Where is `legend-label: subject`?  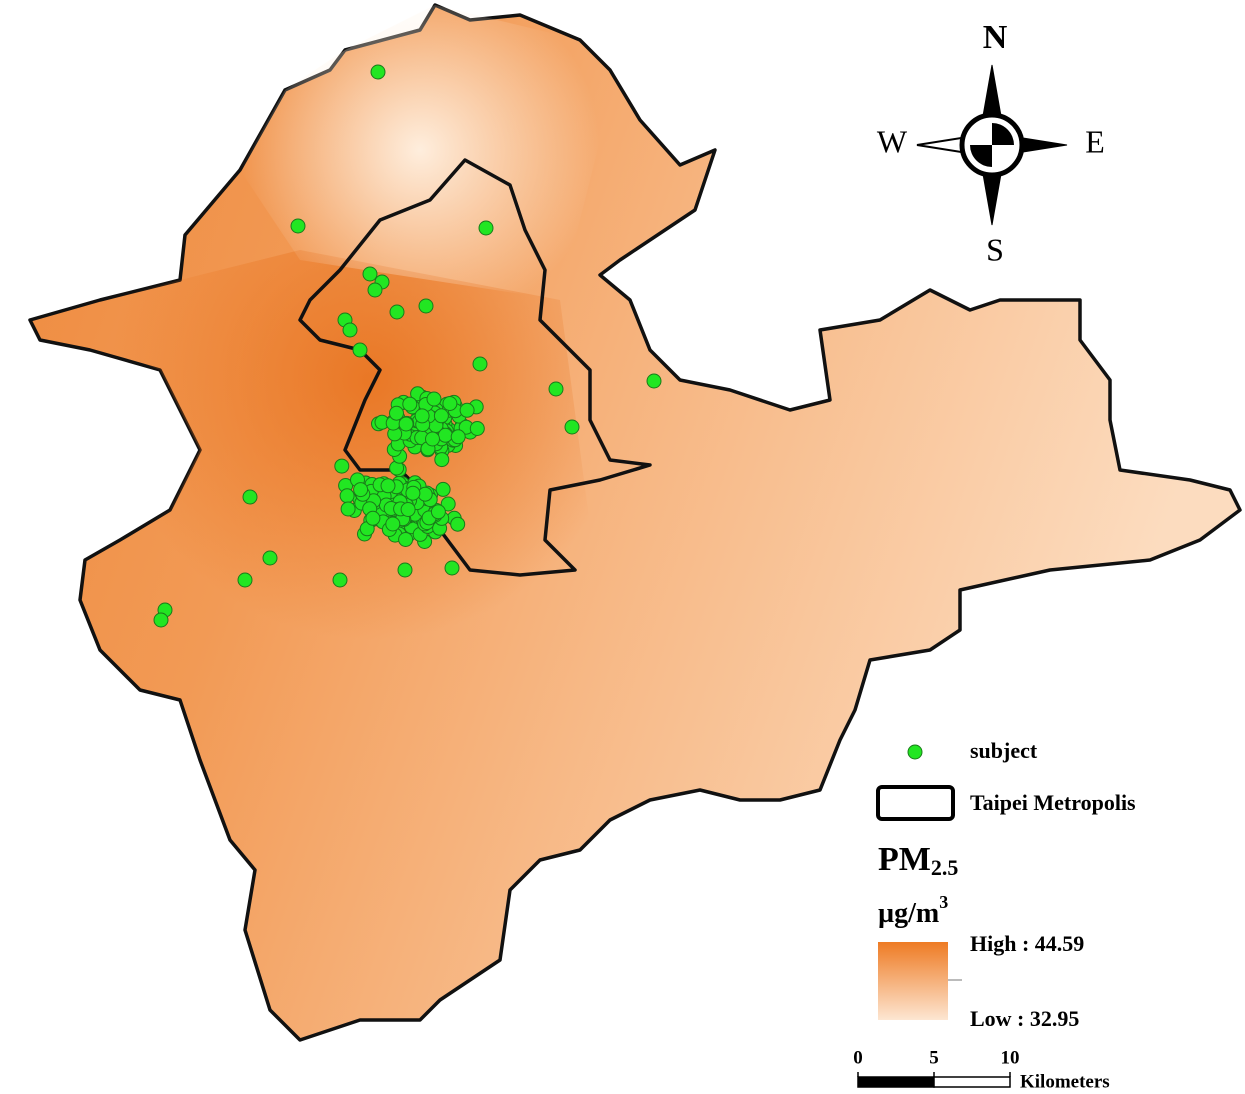 legend-label: subject is located at coordinates (1004, 750).